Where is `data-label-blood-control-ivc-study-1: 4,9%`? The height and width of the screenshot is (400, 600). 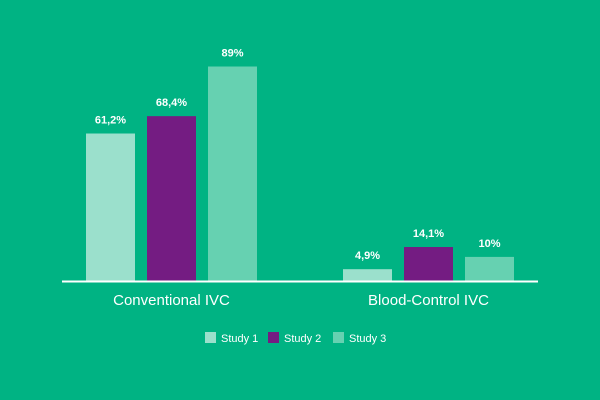 data-label-blood-control-ivc-study-1: 4,9% is located at coordinates (367, 256).